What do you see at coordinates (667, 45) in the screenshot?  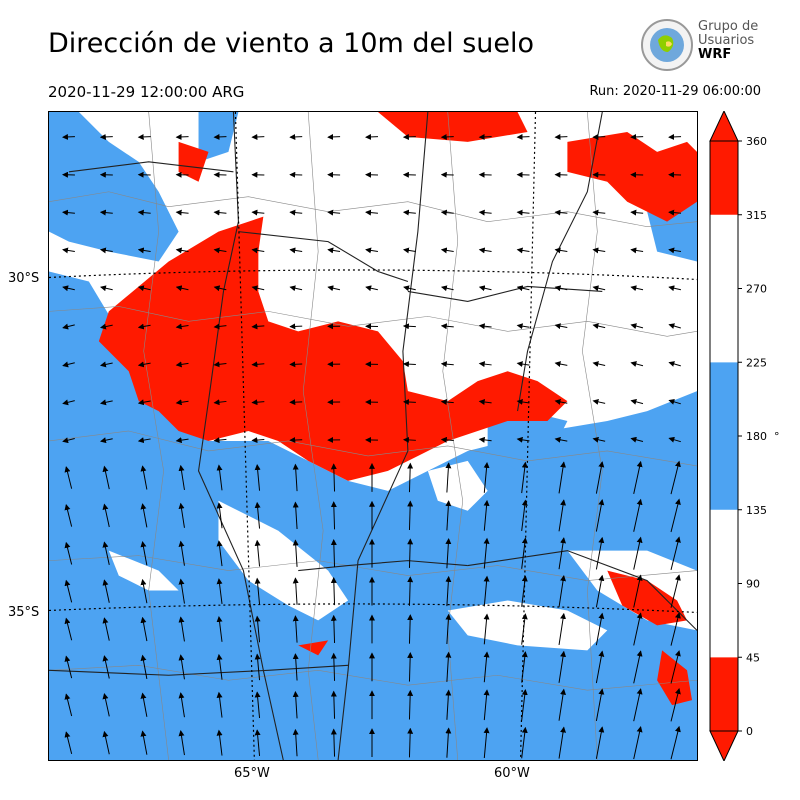 I see `globe-icon` at bounding box center [667, 45].